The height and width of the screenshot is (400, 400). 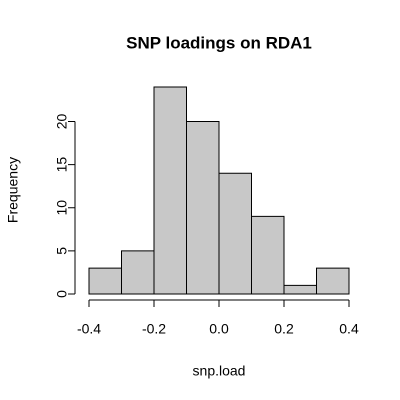 I want to click on y-tick-label: 5, so click(x=62, y=251).